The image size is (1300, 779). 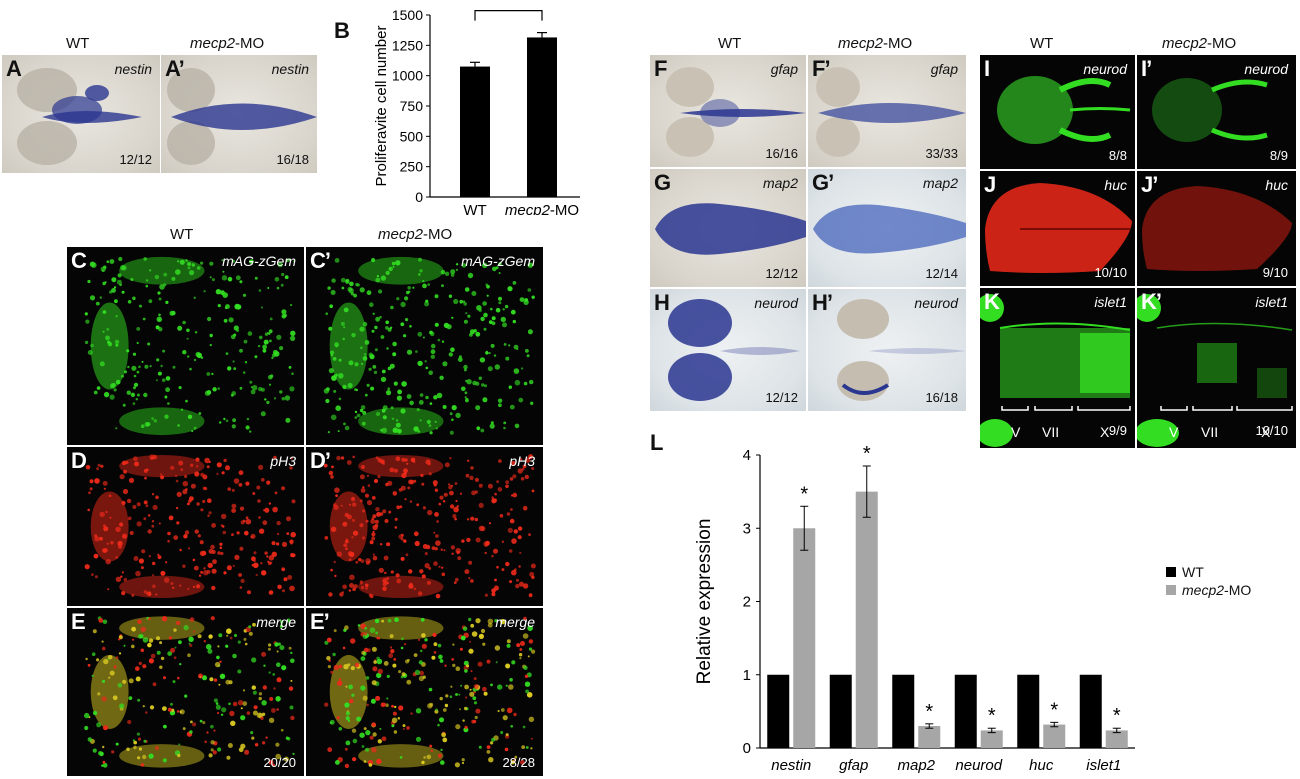 I want to click on forebrain-signal, so click(x=109, y=692).